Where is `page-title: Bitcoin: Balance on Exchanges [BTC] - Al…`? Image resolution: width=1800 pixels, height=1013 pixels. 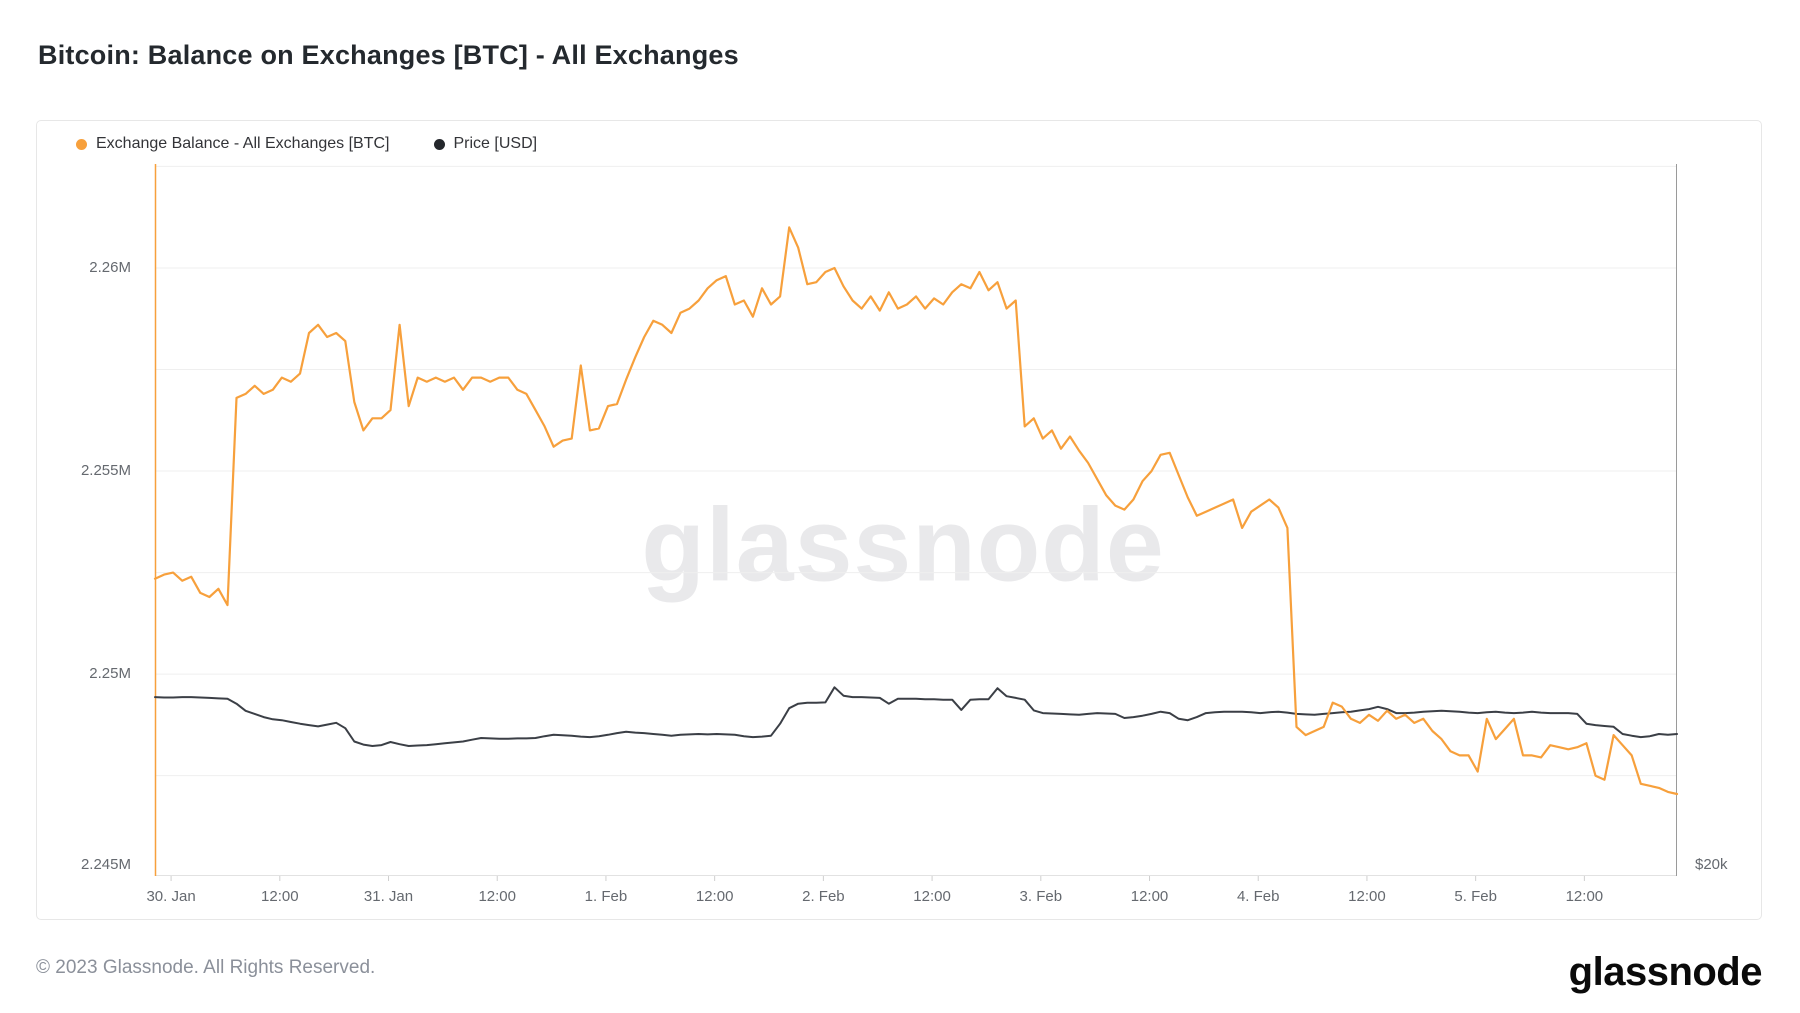 page-title: Bitcoin: Balance on Exchanges [BTC] - Al… is located at coordinates (388, 55).